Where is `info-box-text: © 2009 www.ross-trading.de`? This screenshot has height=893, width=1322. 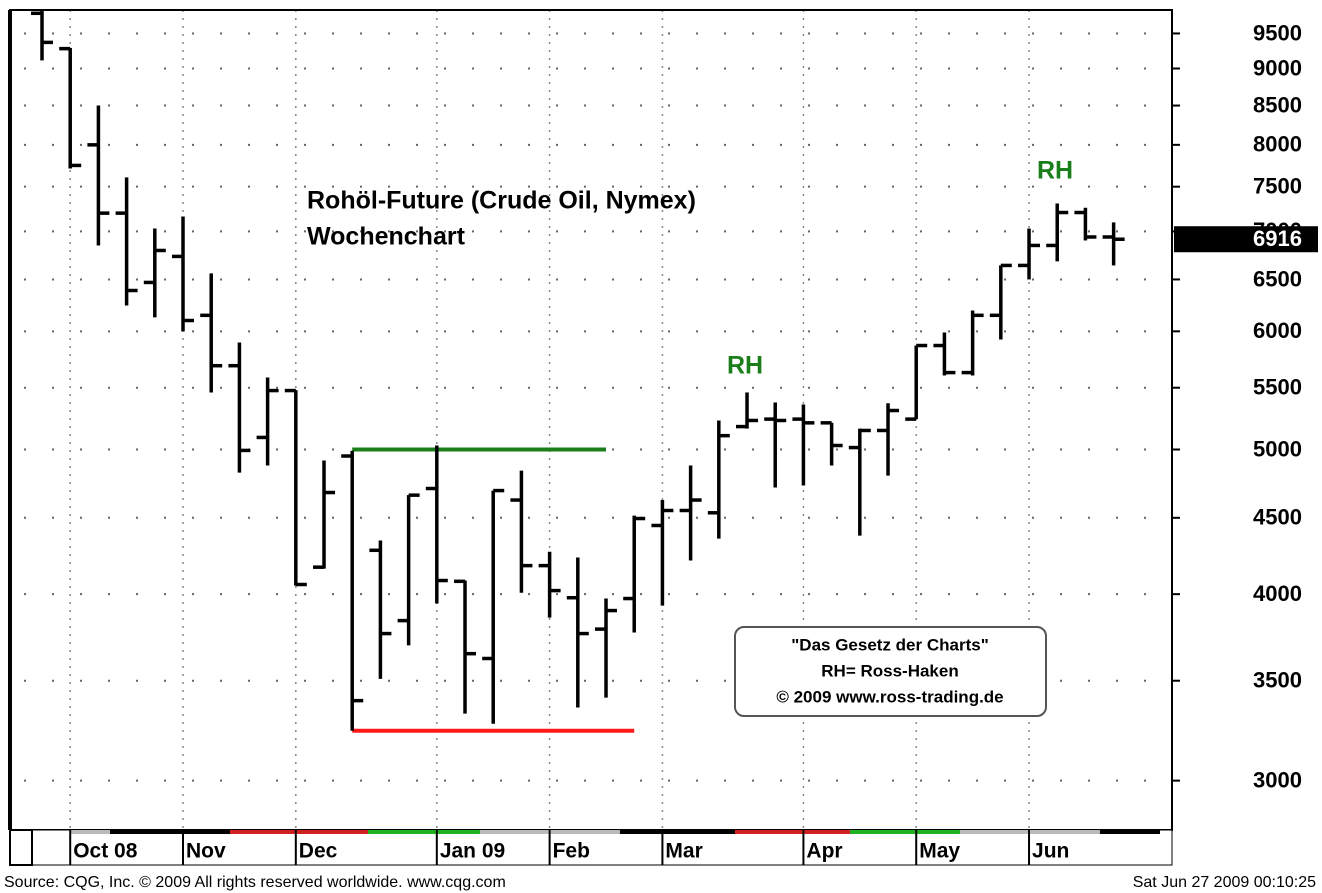 info-box-text: © 2009 www.ross-trading.de is located at coordinates (889, 696).